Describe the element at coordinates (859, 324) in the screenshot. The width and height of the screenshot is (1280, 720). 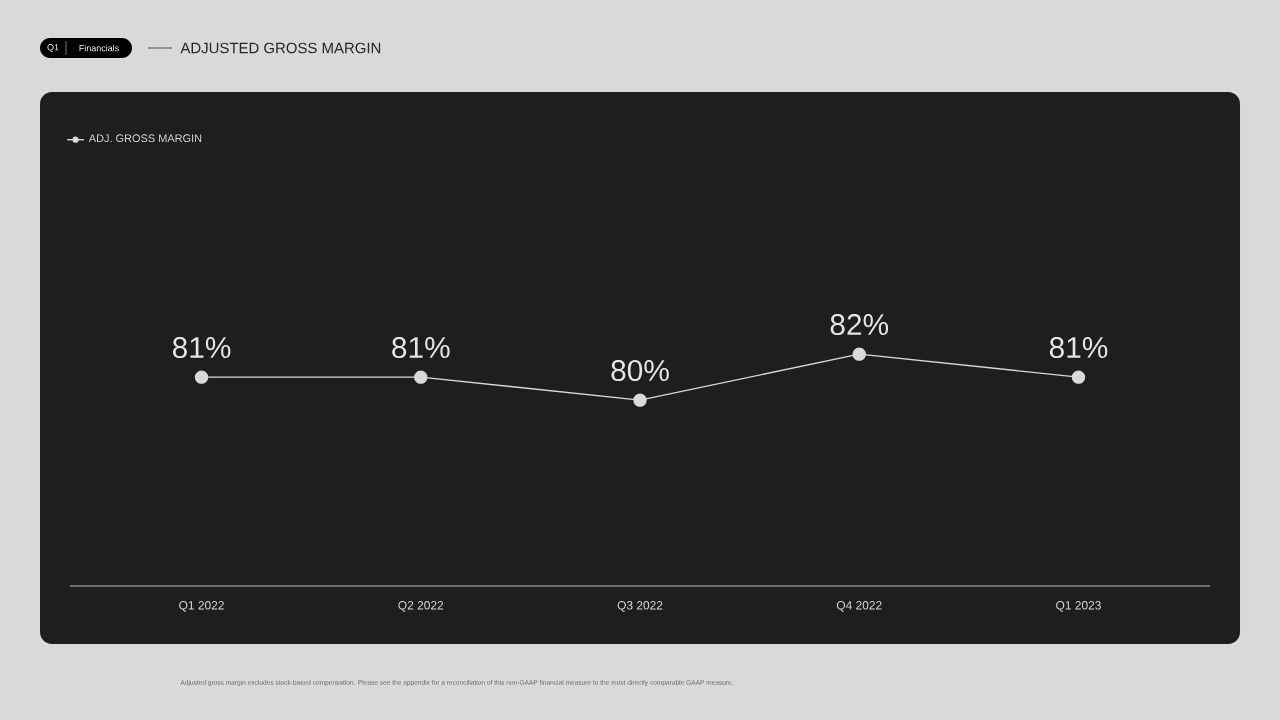
I see `data-label: 82%` at that location.